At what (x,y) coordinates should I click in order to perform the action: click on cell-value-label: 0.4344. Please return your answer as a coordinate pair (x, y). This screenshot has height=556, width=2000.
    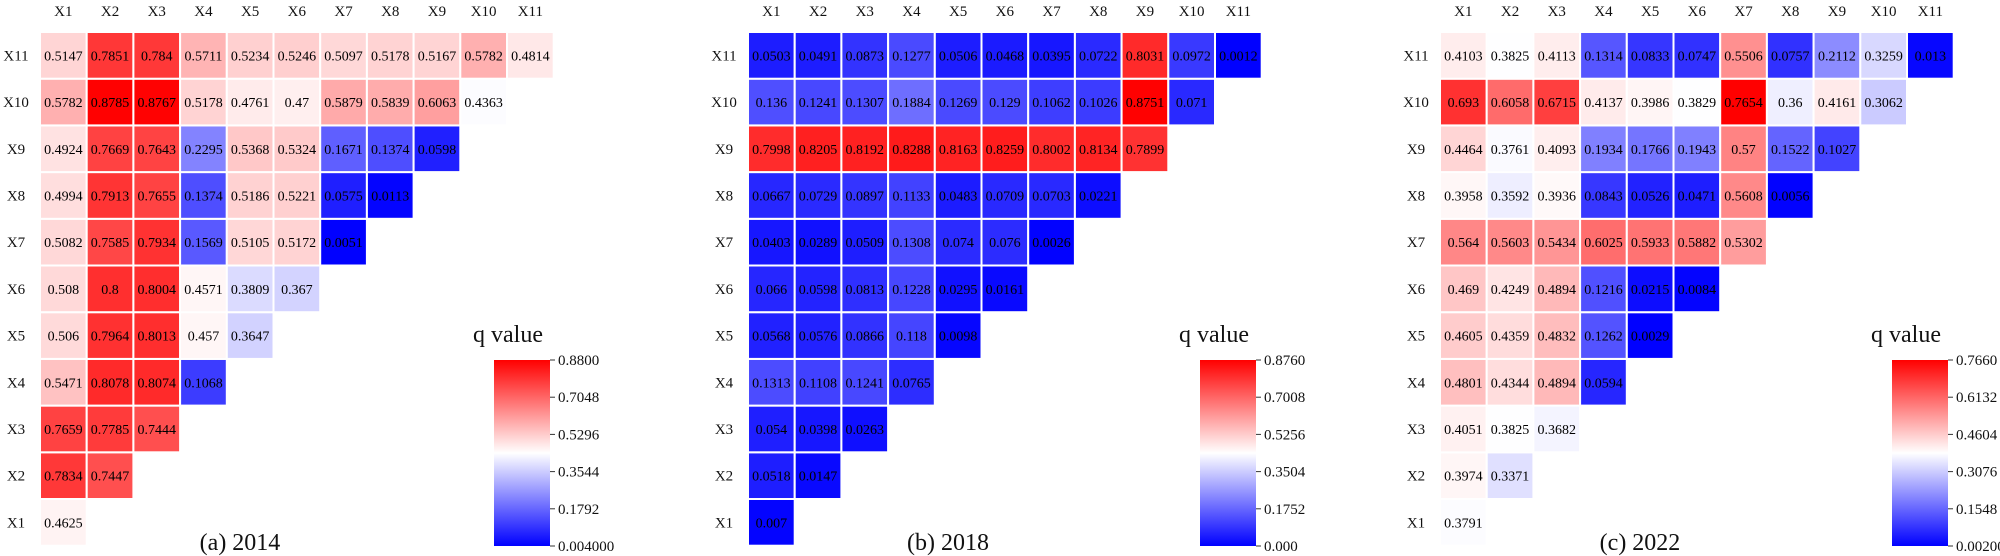
    Looking at the image, I should click on (1510, 383).